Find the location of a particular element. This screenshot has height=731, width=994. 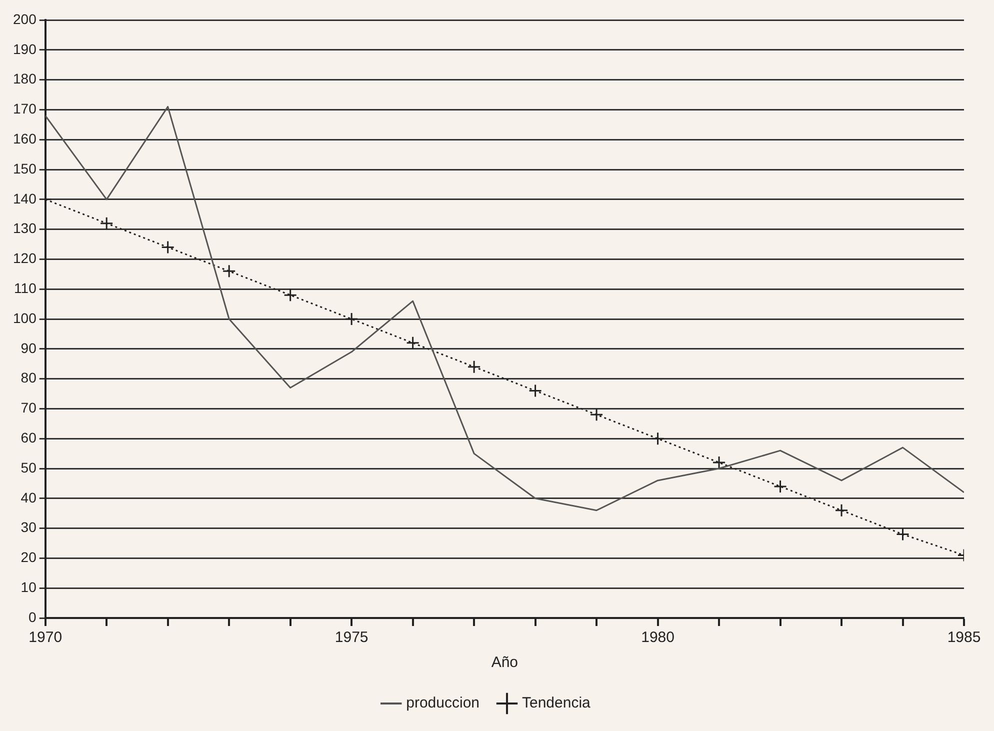

y-tick-label: 120 is located at coordinates (25, 258).